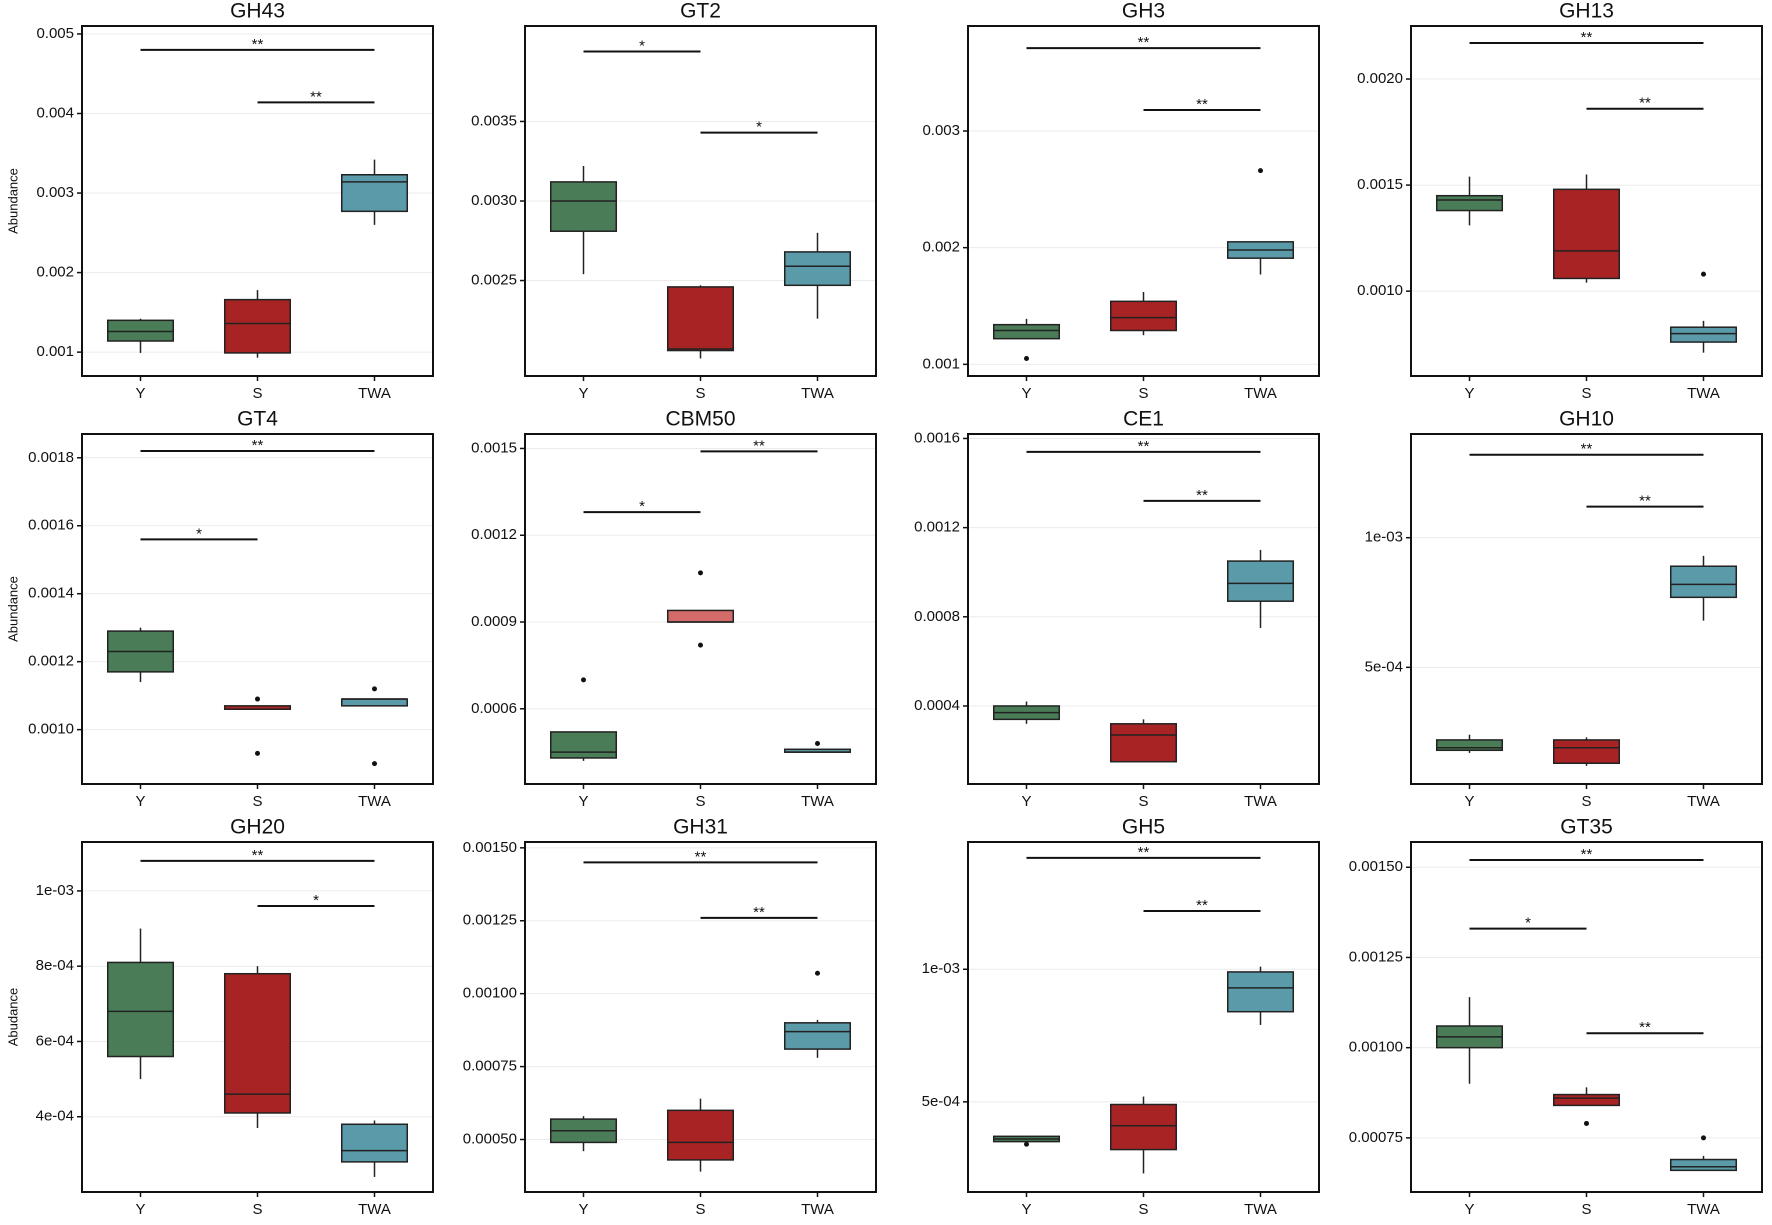 The height and width of the screenshot is (1225, 1772). What do you see at coordinates (700, 827) in the screenshot?
I see `panel-title: GH31` at bounding box center [700, 827].